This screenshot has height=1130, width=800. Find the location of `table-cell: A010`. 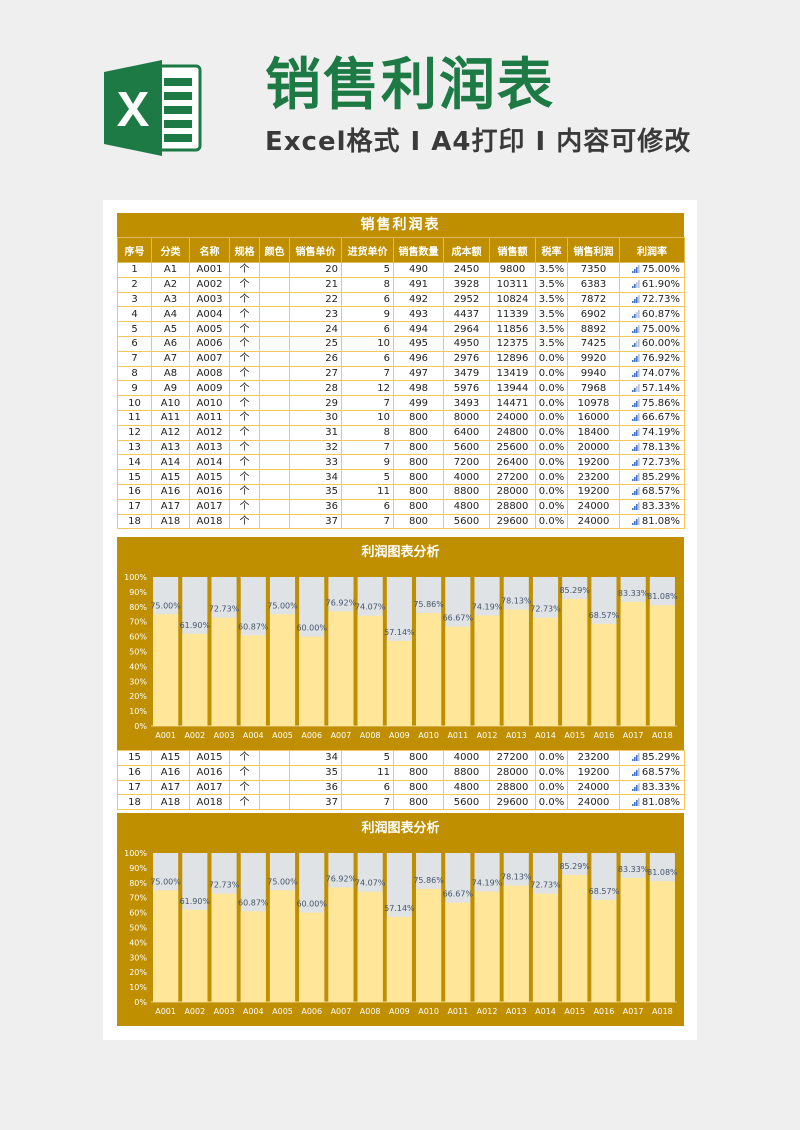

table-cell: A010 is located at coordinates (209, 403).